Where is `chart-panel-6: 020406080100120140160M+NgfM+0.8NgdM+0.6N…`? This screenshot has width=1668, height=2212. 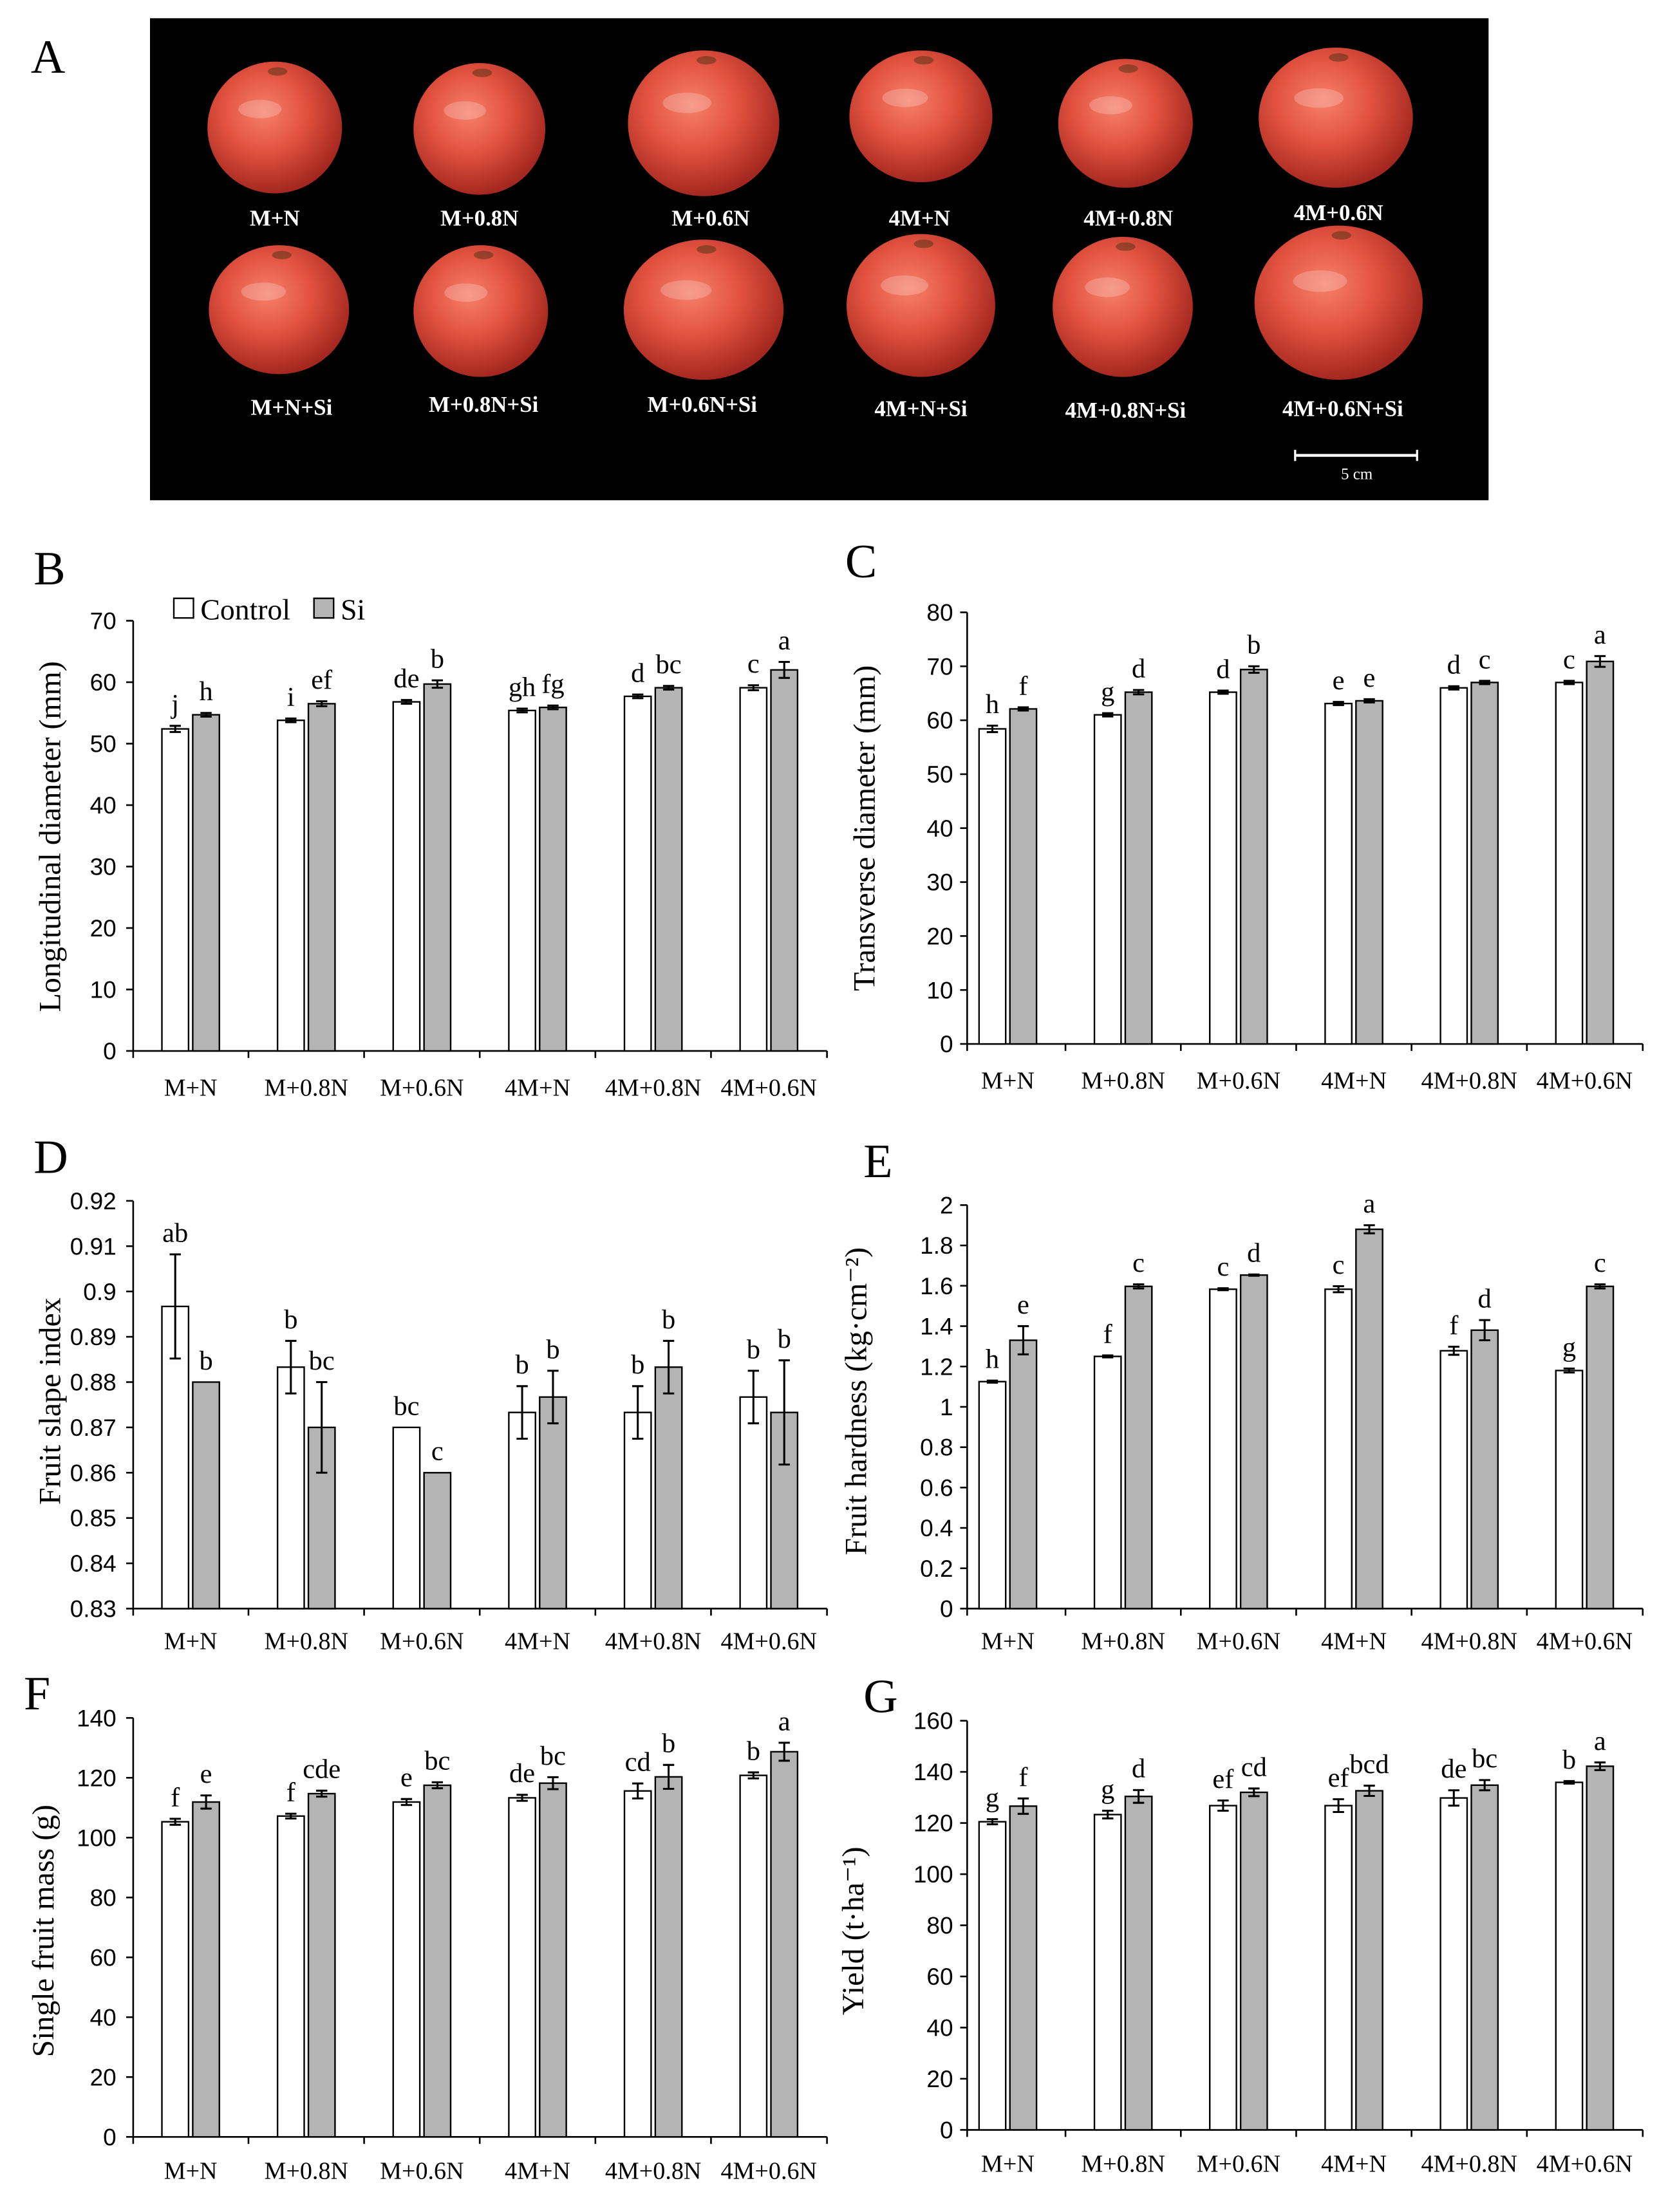
chart-panel-6: 020406080100120140160M+NgfM+0.8NgdM+0.6N… is located at coordinates (1240, 1943).